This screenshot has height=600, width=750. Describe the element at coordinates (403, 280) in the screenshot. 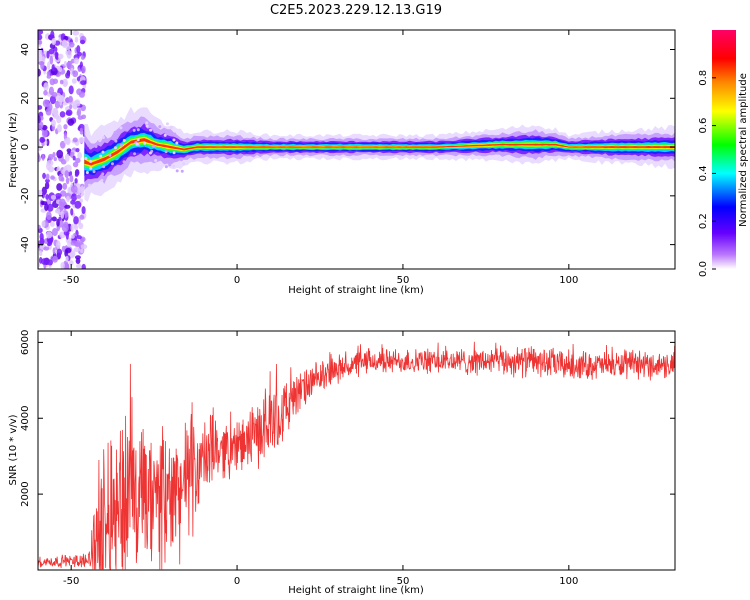

I see `x-tick-label: 50` at that location.